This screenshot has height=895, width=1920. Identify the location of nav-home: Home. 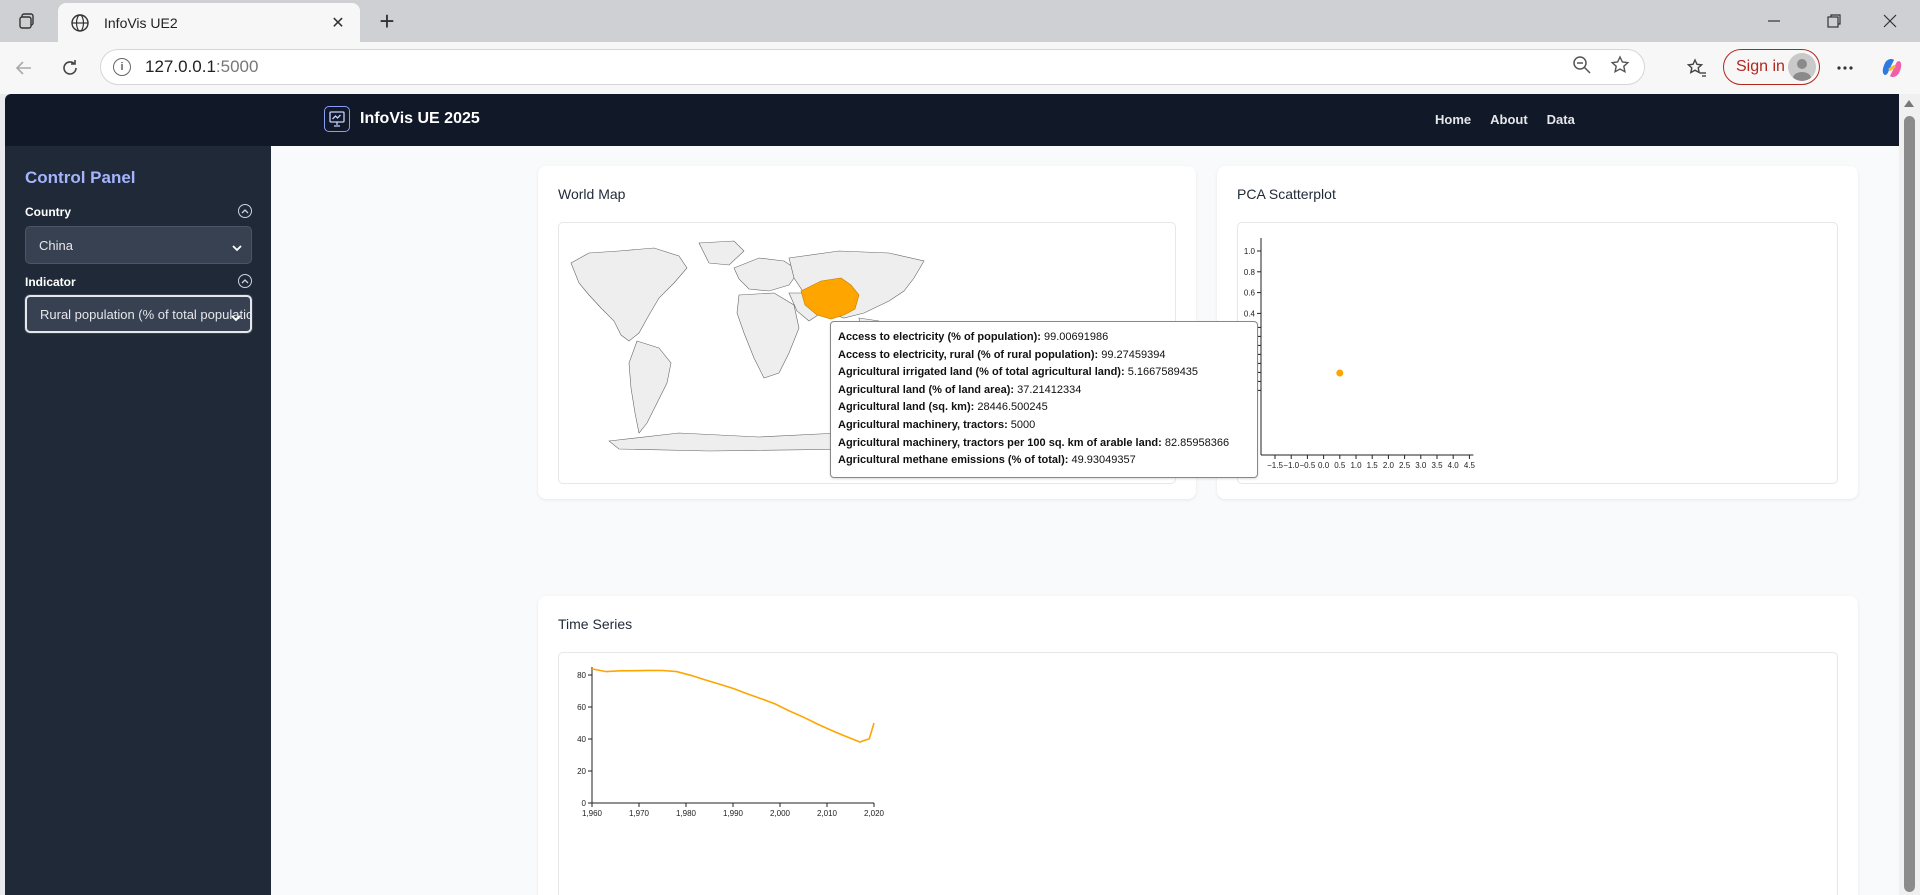
(1453, 119).